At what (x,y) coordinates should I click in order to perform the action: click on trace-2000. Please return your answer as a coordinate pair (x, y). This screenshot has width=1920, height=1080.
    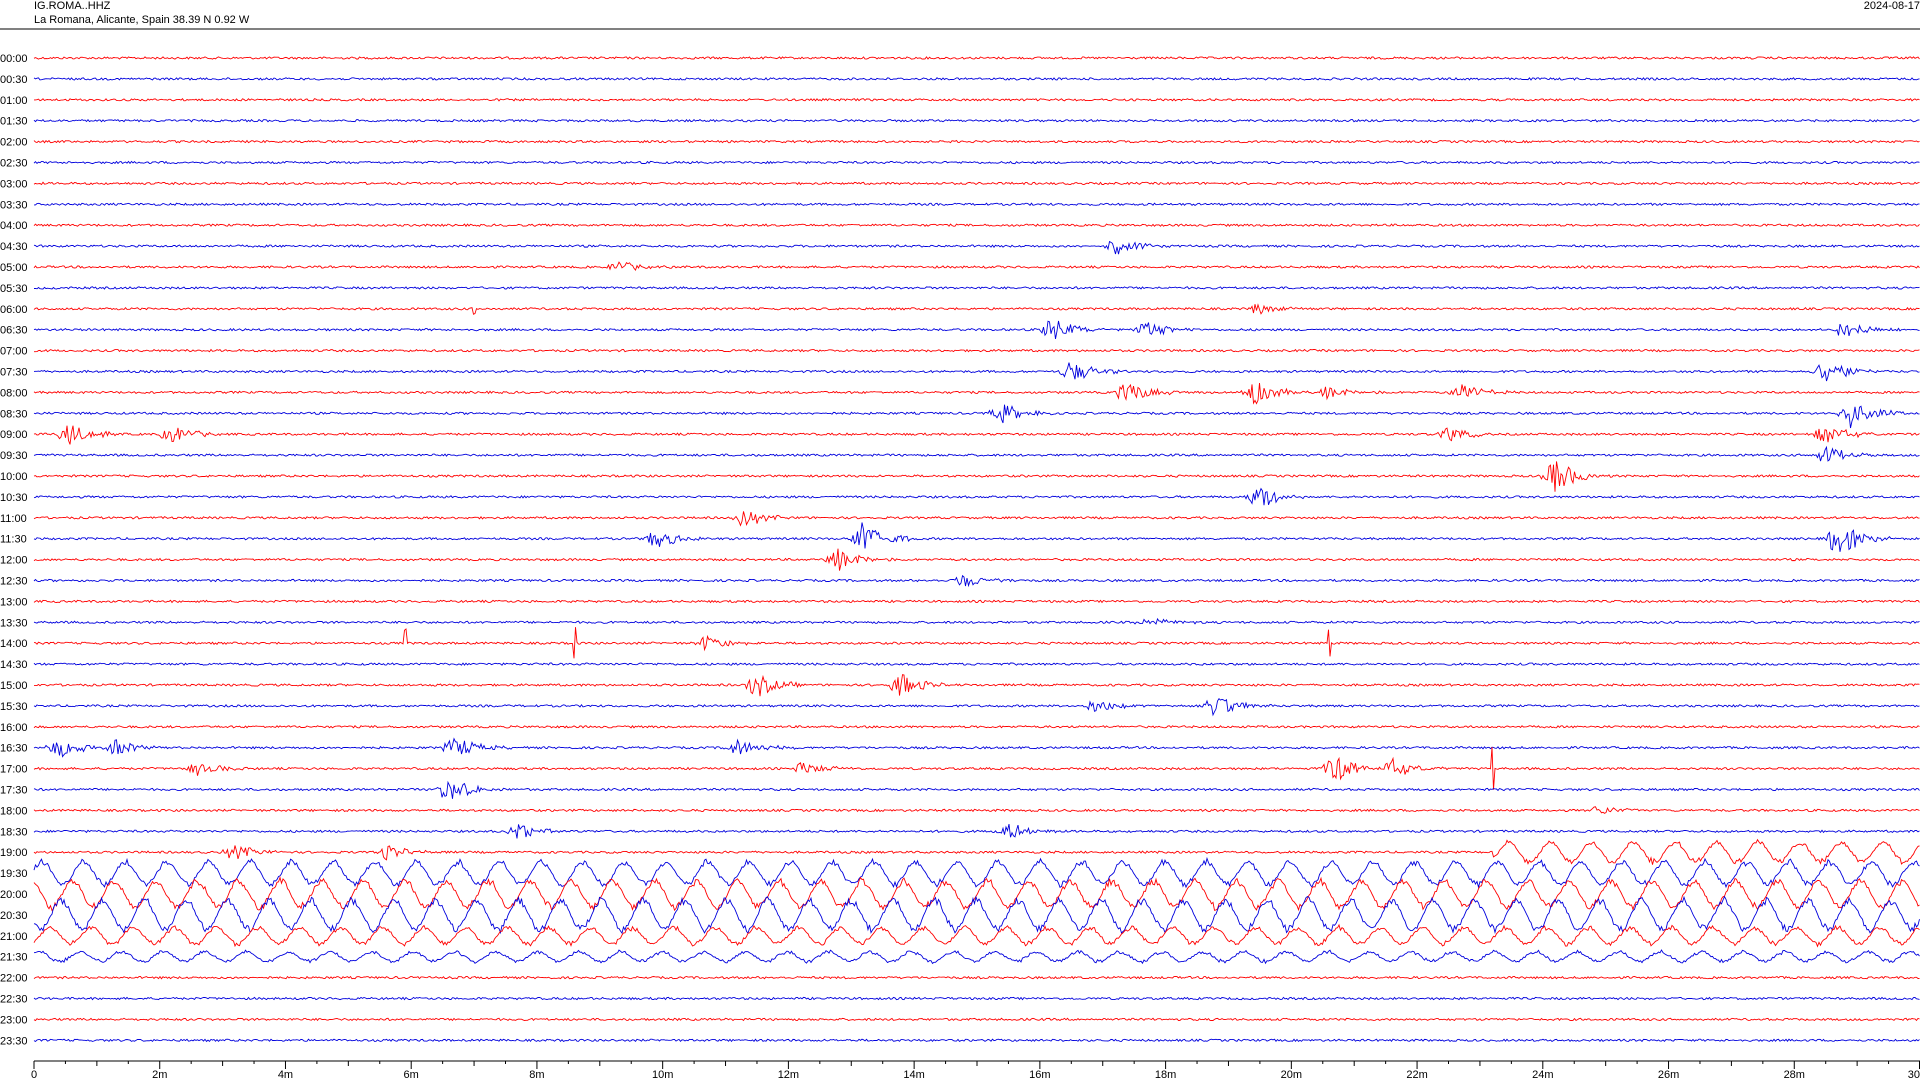
    Looking at the image, I should click on (976, 893).